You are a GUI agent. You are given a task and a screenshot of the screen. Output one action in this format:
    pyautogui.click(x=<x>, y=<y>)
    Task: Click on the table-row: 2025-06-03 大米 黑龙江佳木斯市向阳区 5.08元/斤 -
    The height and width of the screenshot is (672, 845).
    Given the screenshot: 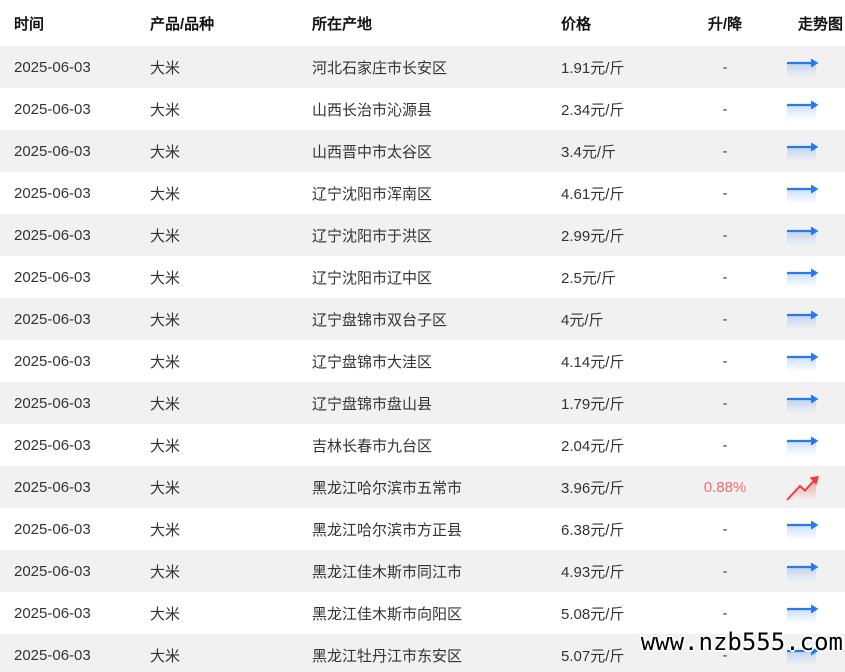 What is the action you would take?
    pyautogui.click(x=422, y=613)
    